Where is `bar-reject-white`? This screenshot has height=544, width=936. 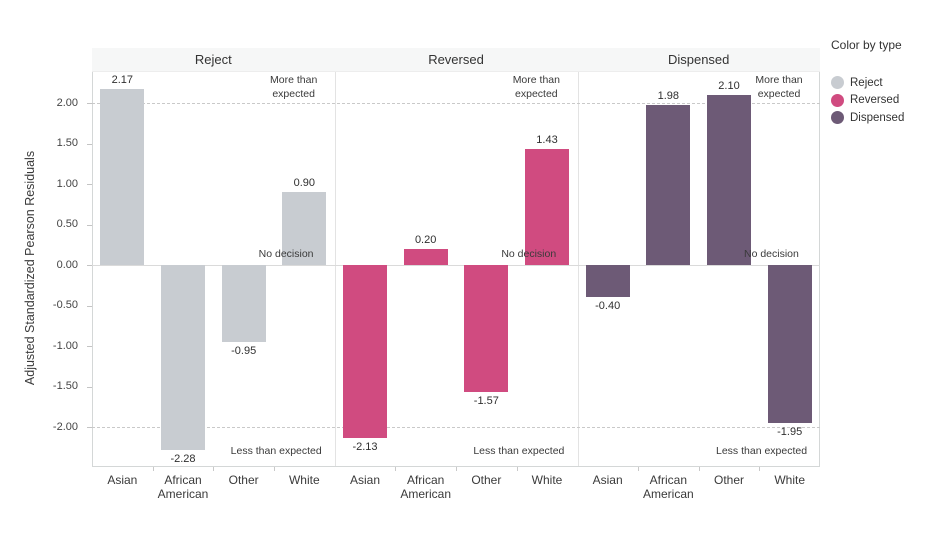 bar-reject-white is located at coordinates (304, 228).